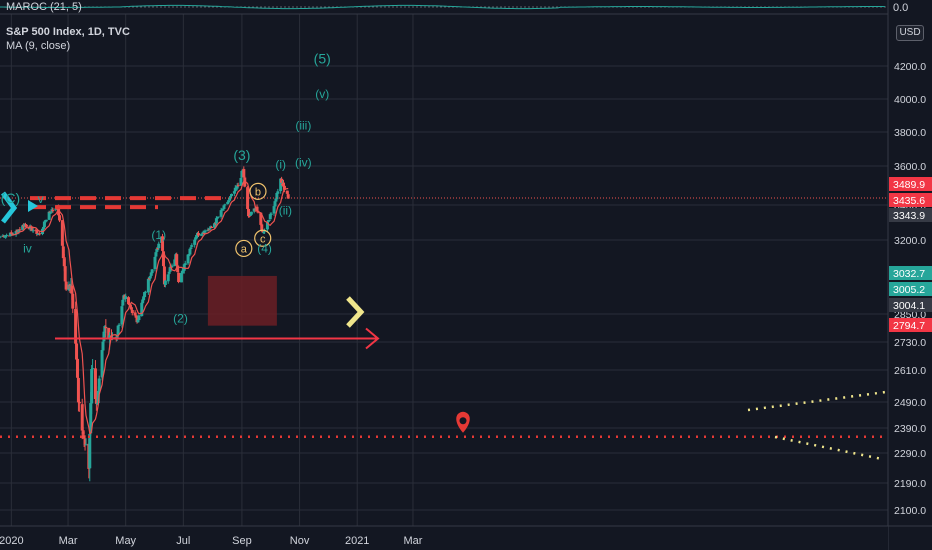 This screenshot has width=932, height=550. Describe the element at coordinates (900, 8) in the screenshot. I see `oscillator-axis-value: 0.0` at that location.